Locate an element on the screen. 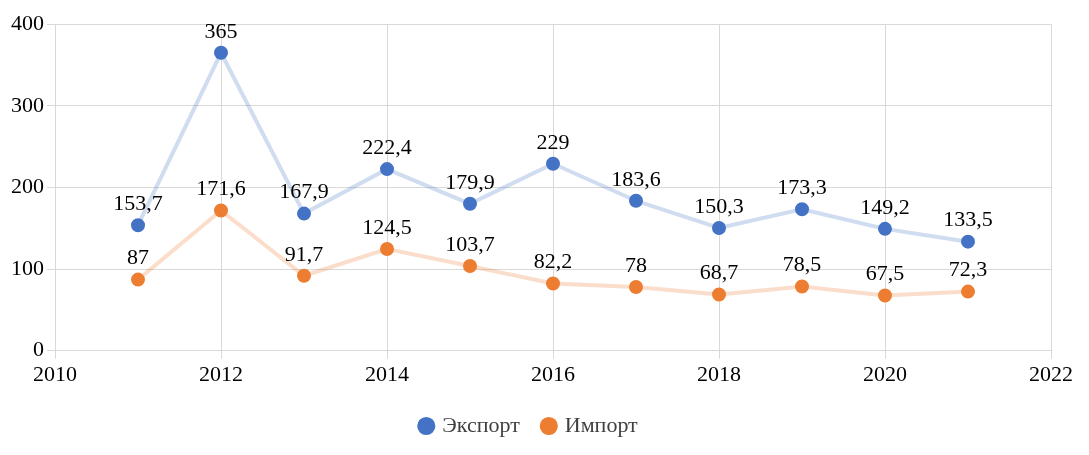 The image size is (1089, 455). x-tick-label: 2012 is located at coordinates (221, 373).